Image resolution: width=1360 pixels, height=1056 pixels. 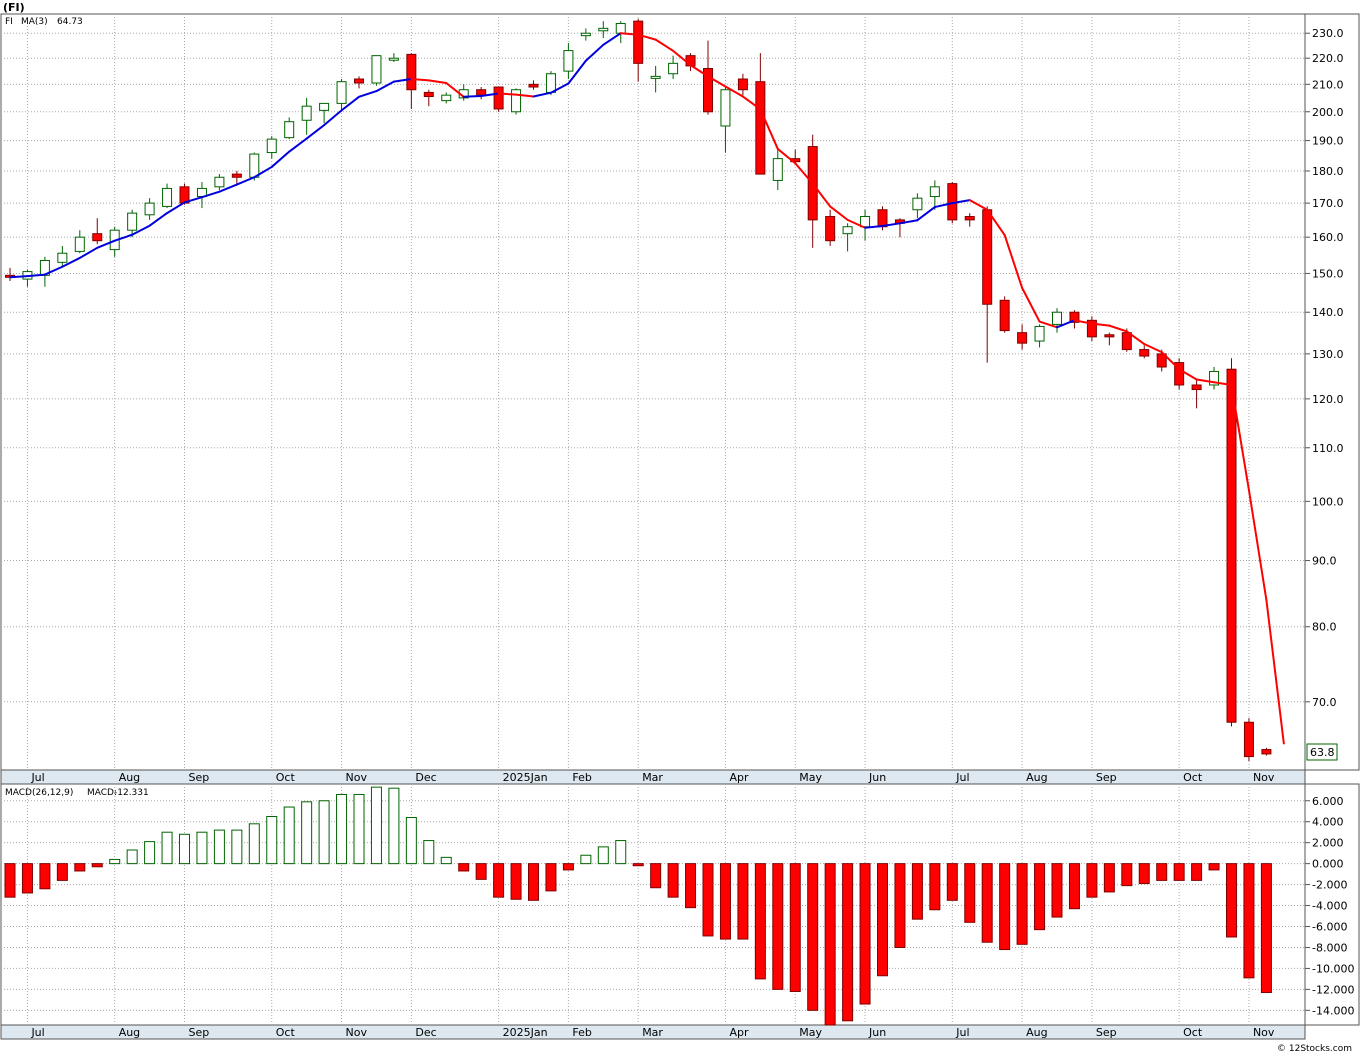 What do you see at coordinates (39, 793) in the screenshot?
I see `legend-macd-params: MACD(26,12,9)` at bounding box center [39, 793].